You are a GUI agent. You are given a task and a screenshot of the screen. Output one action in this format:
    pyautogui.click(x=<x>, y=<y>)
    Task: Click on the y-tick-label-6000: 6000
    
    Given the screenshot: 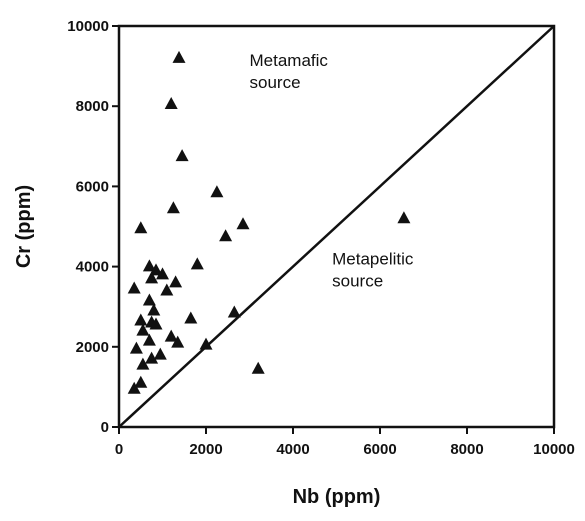 What is the action you would take?
    pyautogui.click(x=92, y=186)
    